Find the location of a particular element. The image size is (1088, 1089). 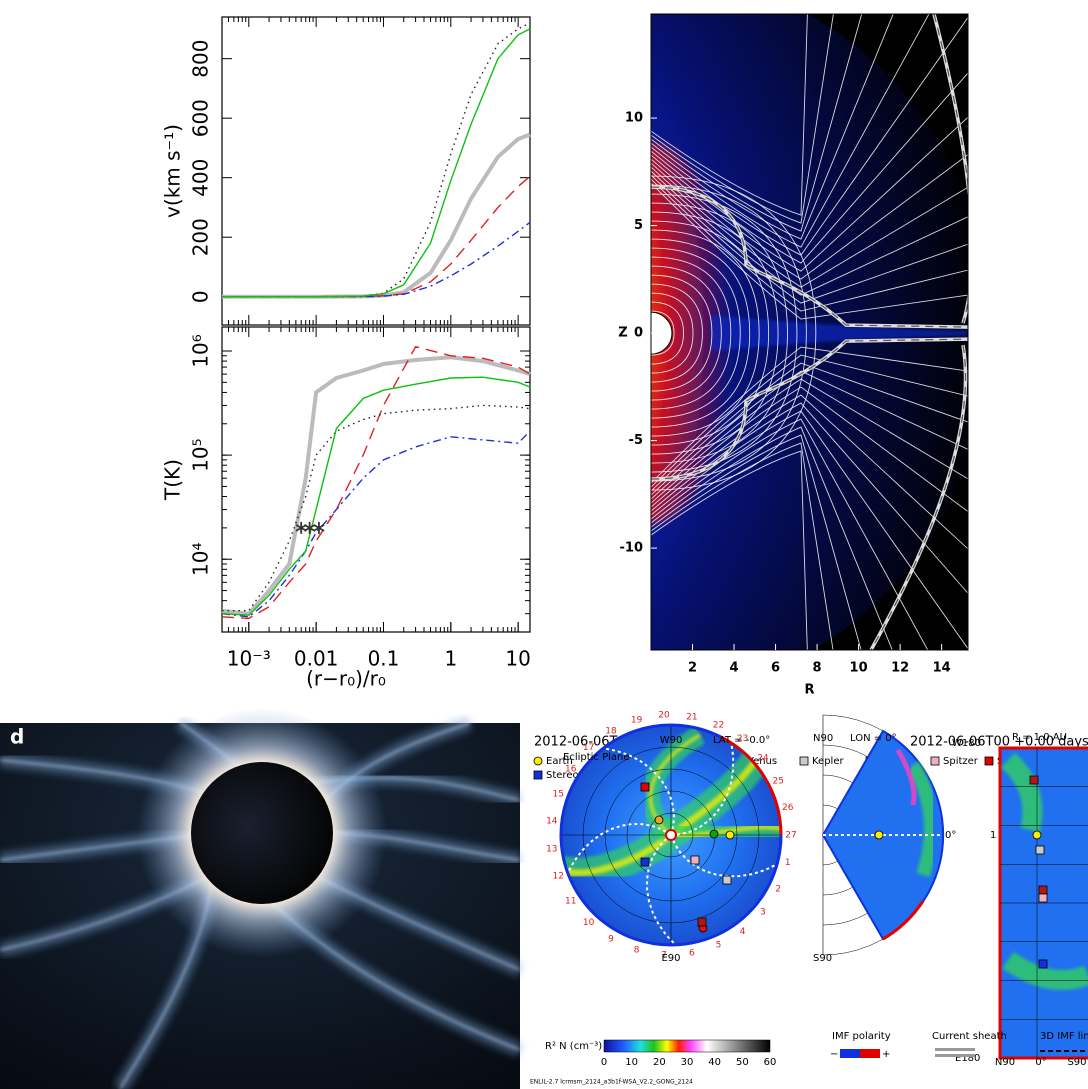

panel-title: Ecliptic Plane is located at coordinates (596, 757).